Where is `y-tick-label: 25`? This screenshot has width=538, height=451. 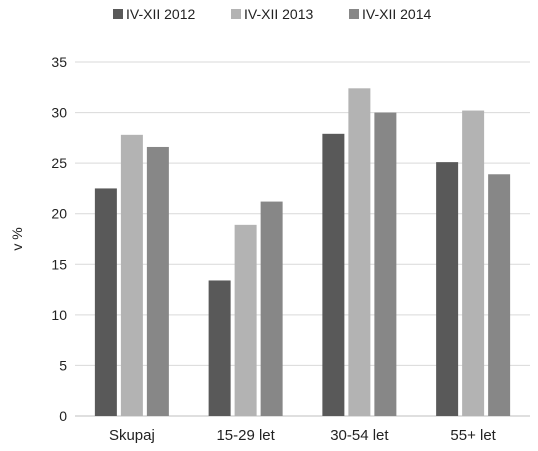
y-tick-label: 25 is located at coordinates (59, 163).